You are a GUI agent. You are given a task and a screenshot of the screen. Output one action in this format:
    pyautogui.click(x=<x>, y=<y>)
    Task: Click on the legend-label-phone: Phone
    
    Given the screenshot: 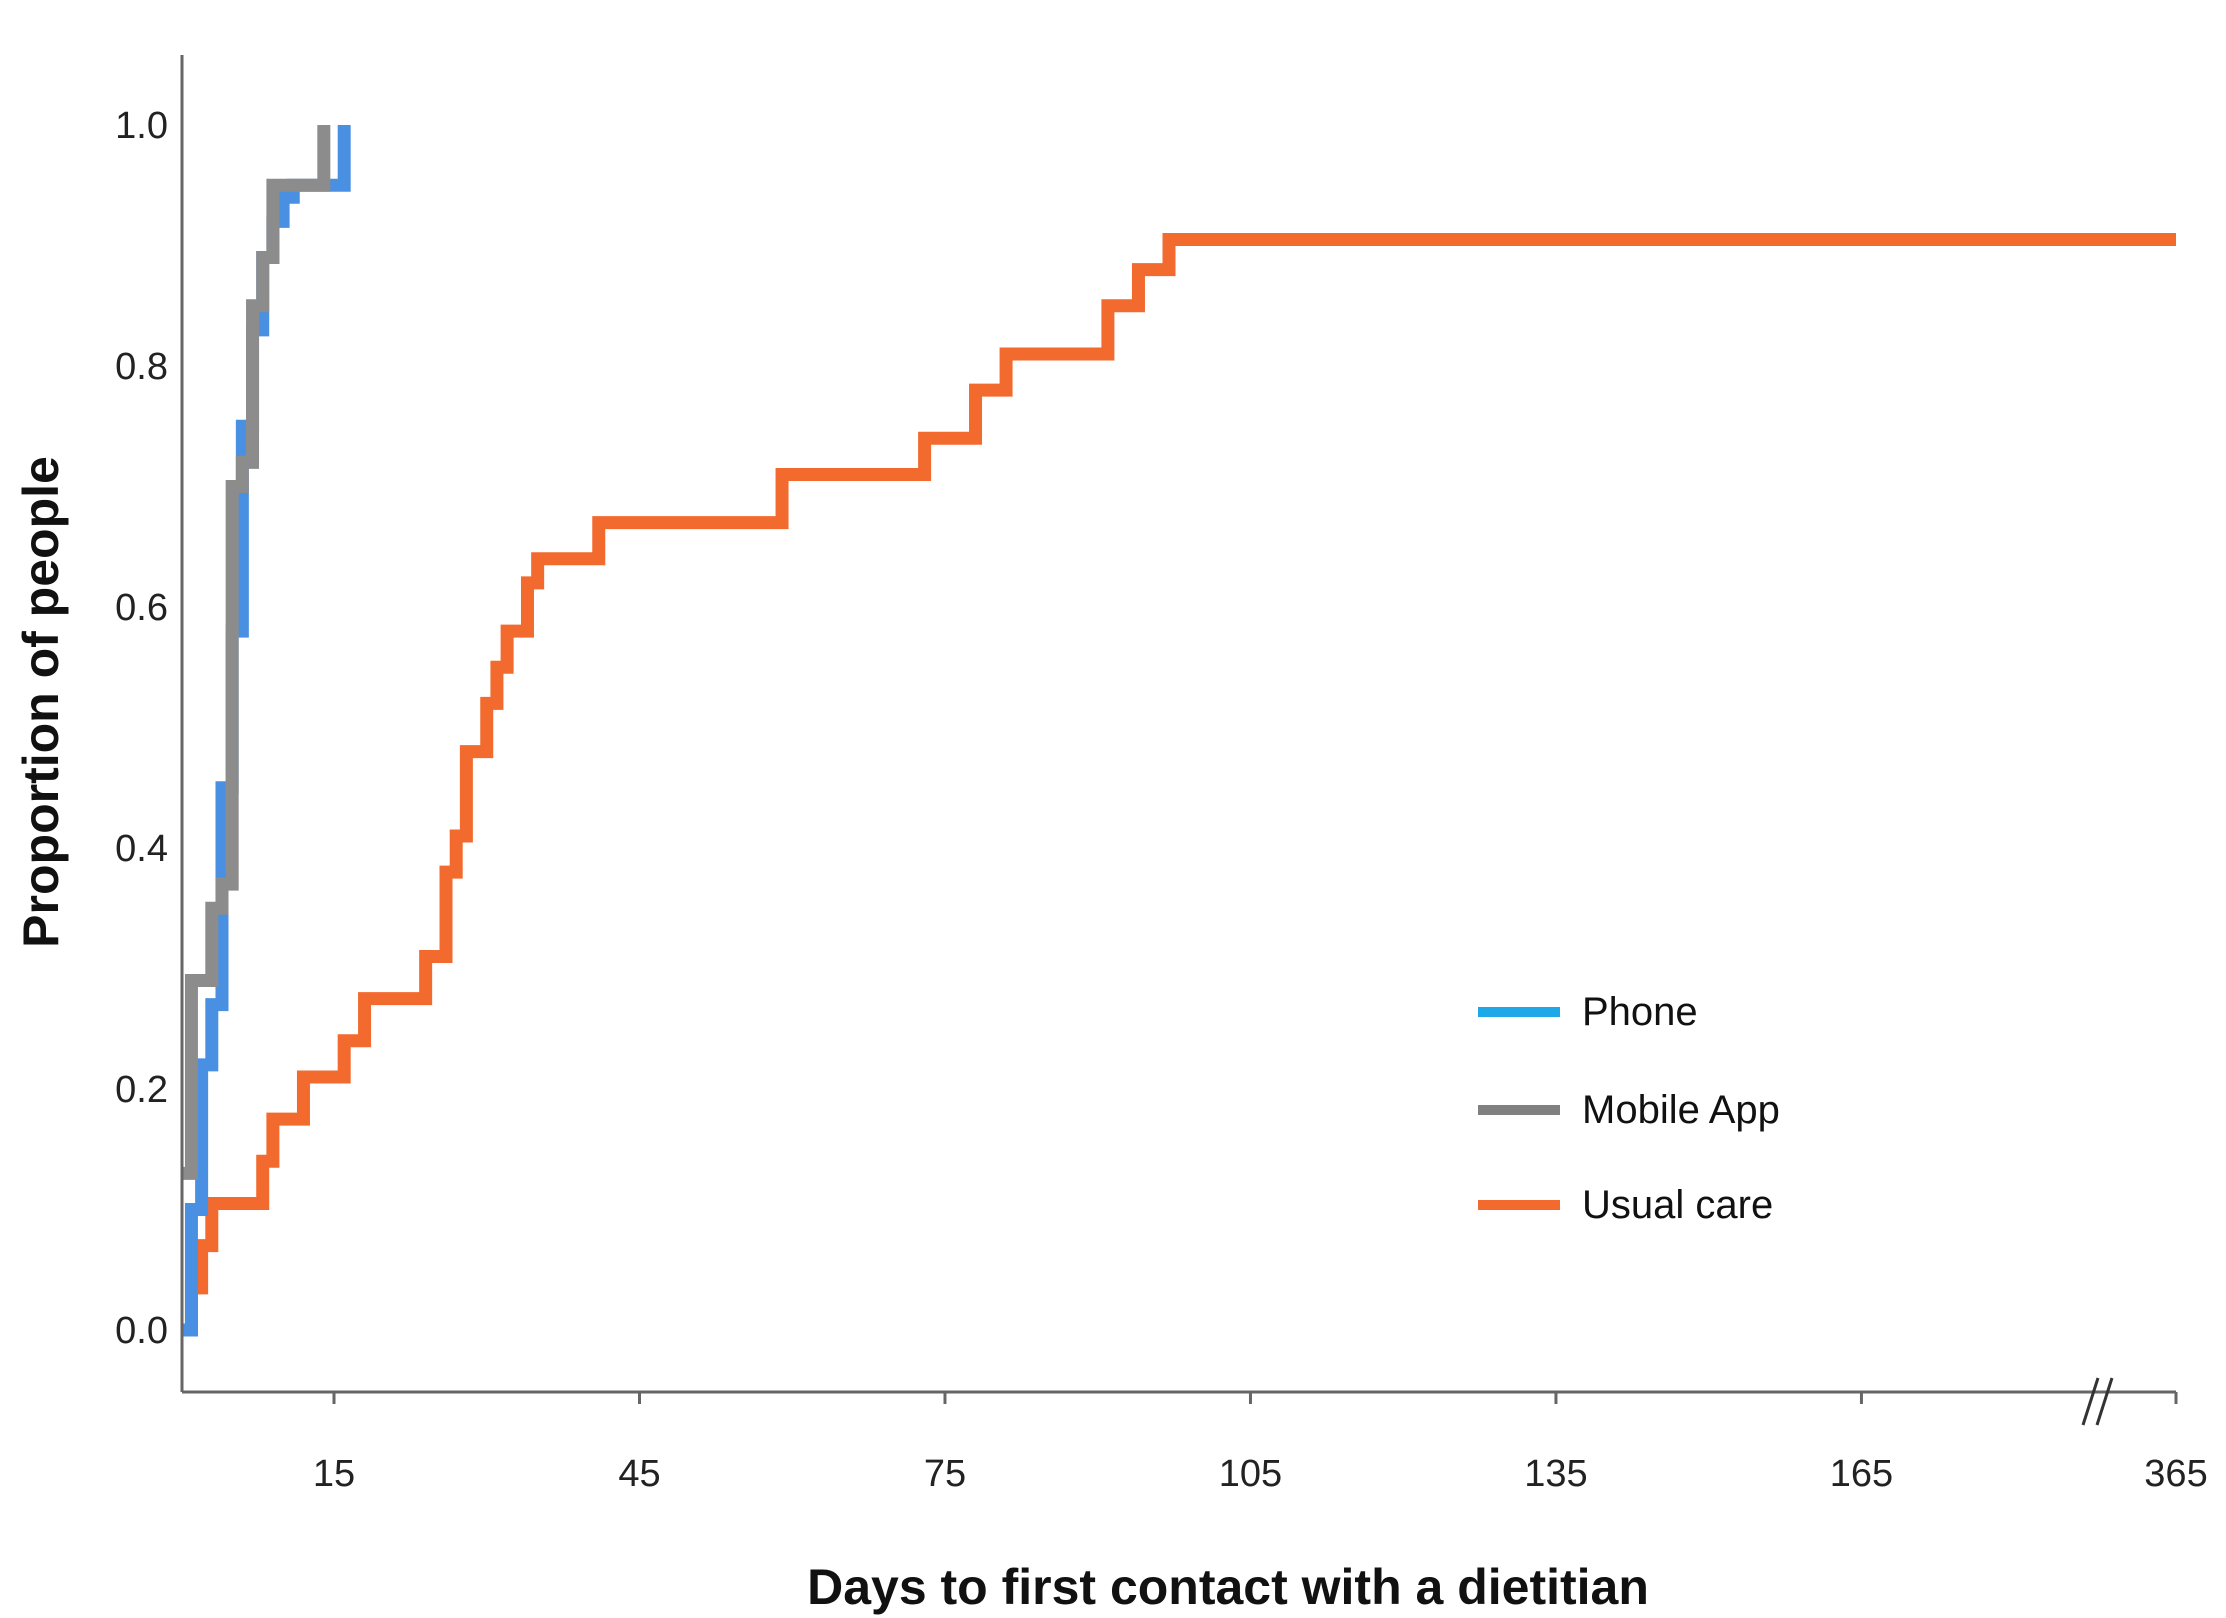 What is the action you would take?
    pyautogui.click(x=1640, y=1012)
    